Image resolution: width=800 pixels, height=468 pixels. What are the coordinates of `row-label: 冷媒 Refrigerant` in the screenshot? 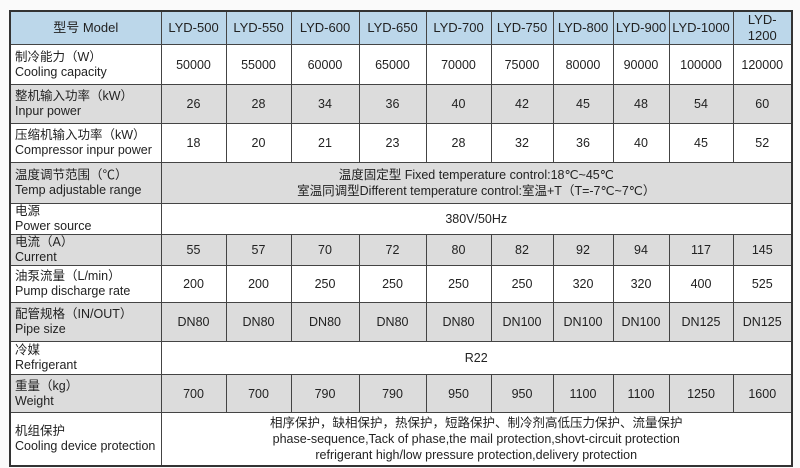 It's located at (85, 358).